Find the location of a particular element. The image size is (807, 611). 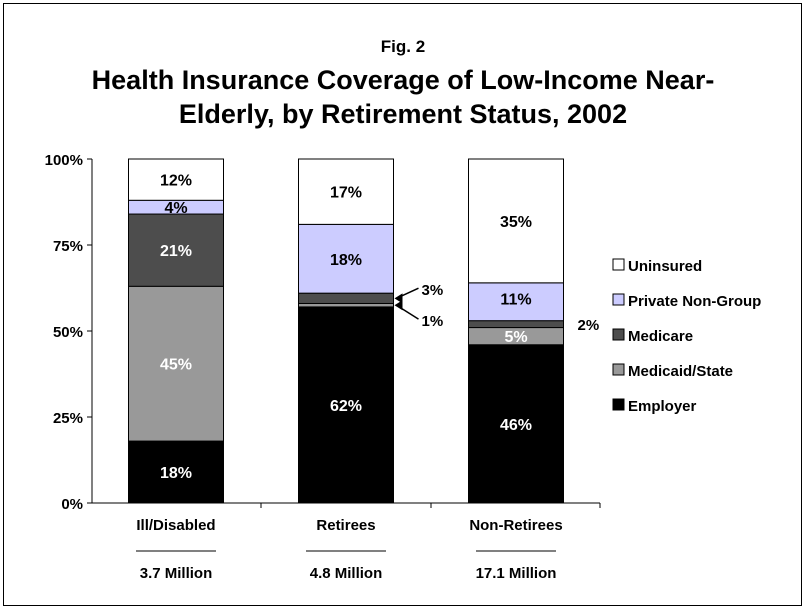

category-sublabel: 17.1 Million is located at coordinates (516, 573).